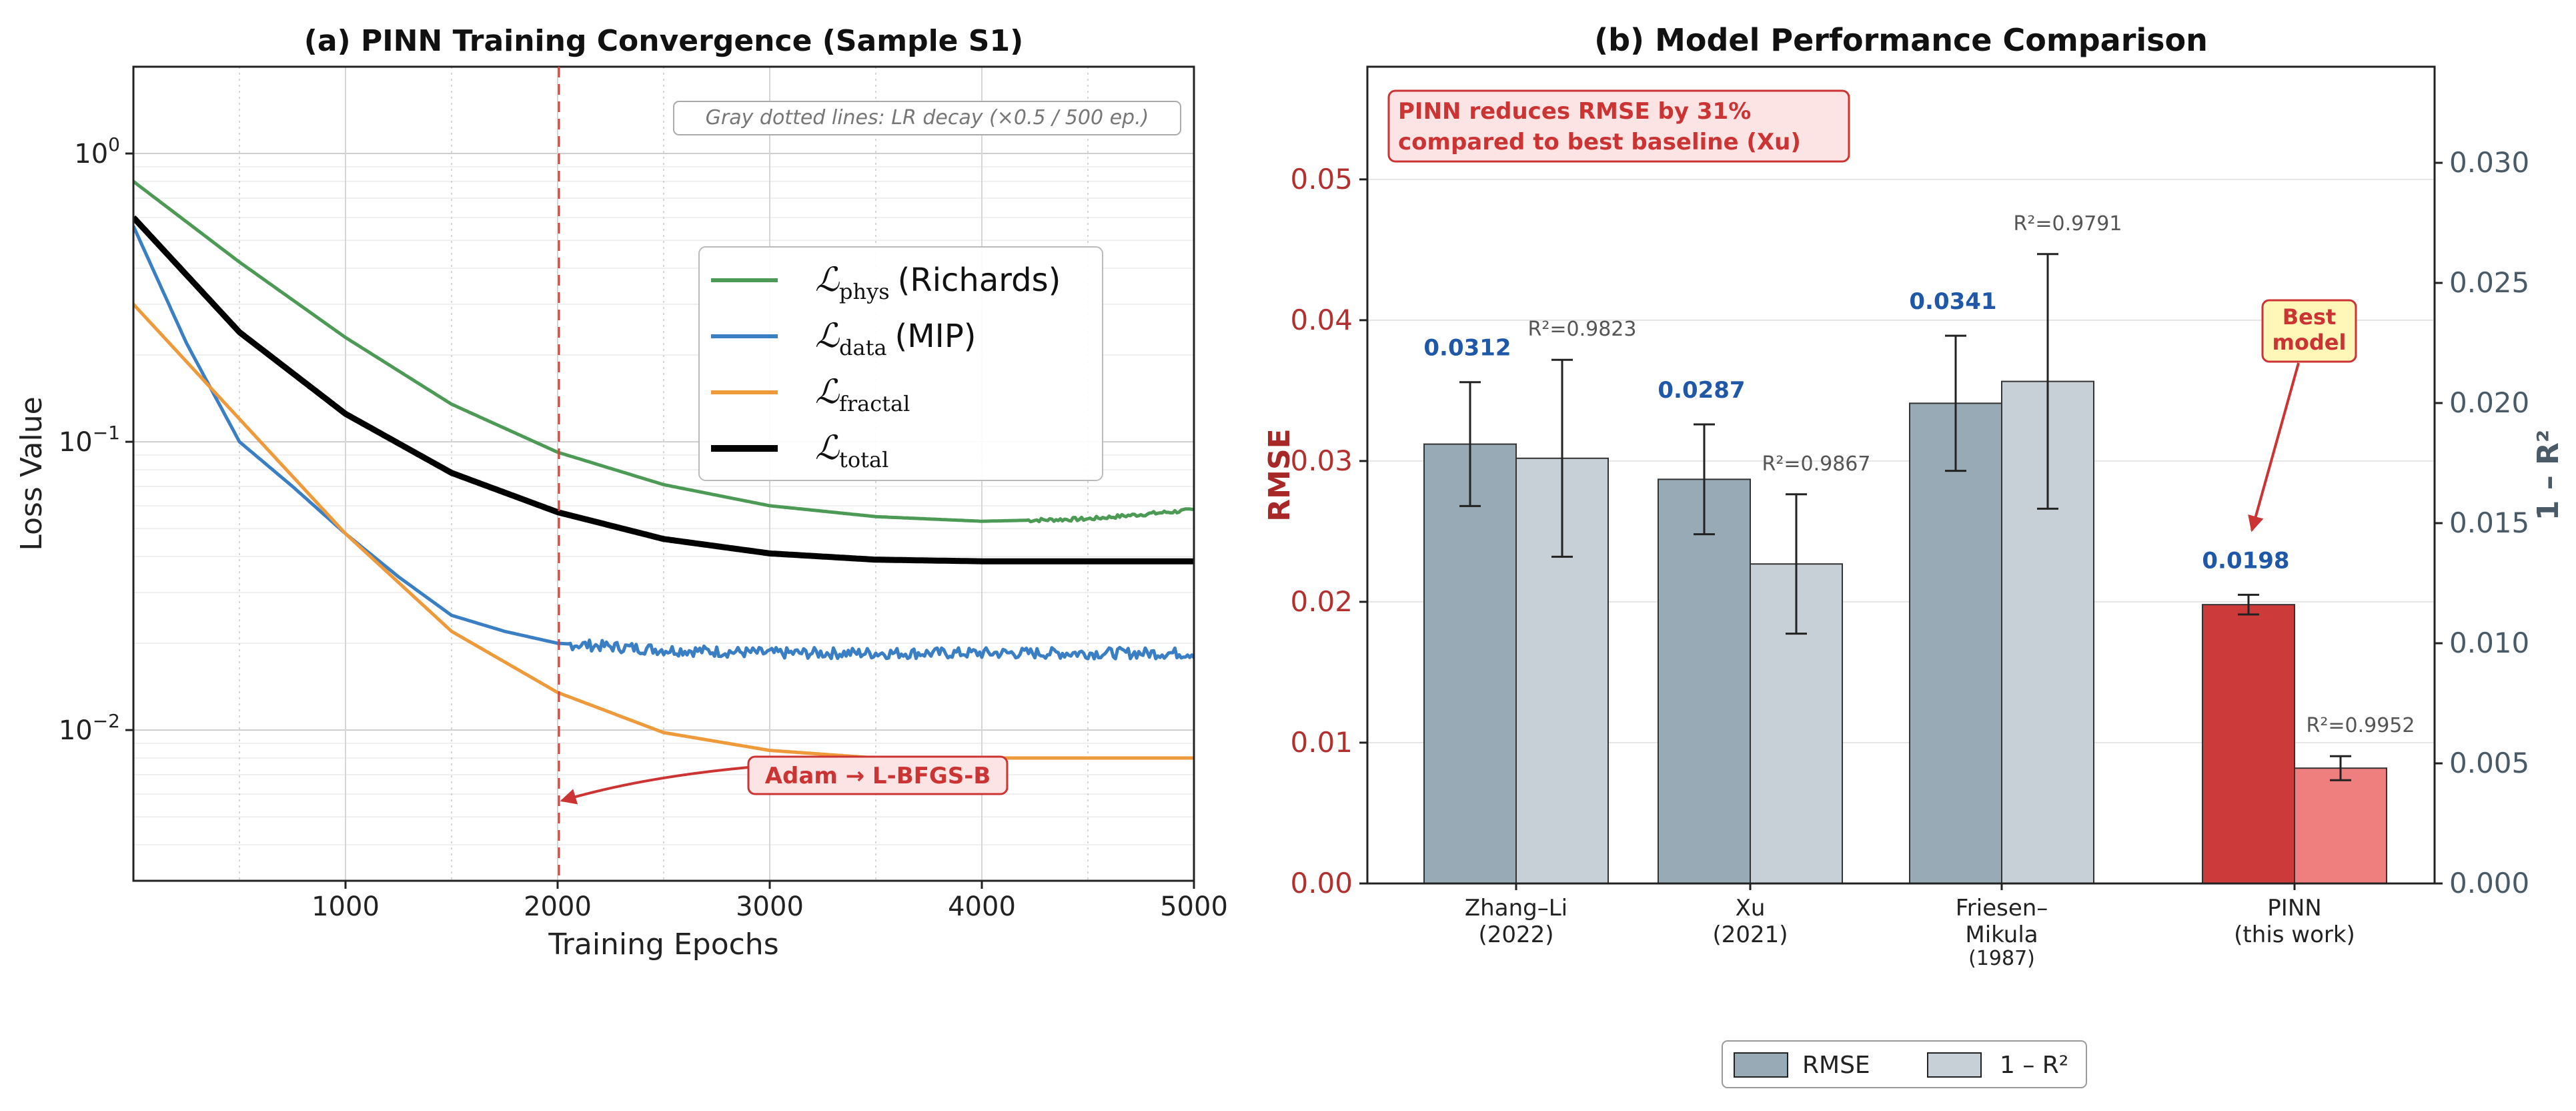 Image resolution: width=2576 pixels, height=1111 pixels. What do you see at coordinates (89, 728) in the screenshot?
I see `y-tick-label: 10⁻²` at bounding box center [89, 728].